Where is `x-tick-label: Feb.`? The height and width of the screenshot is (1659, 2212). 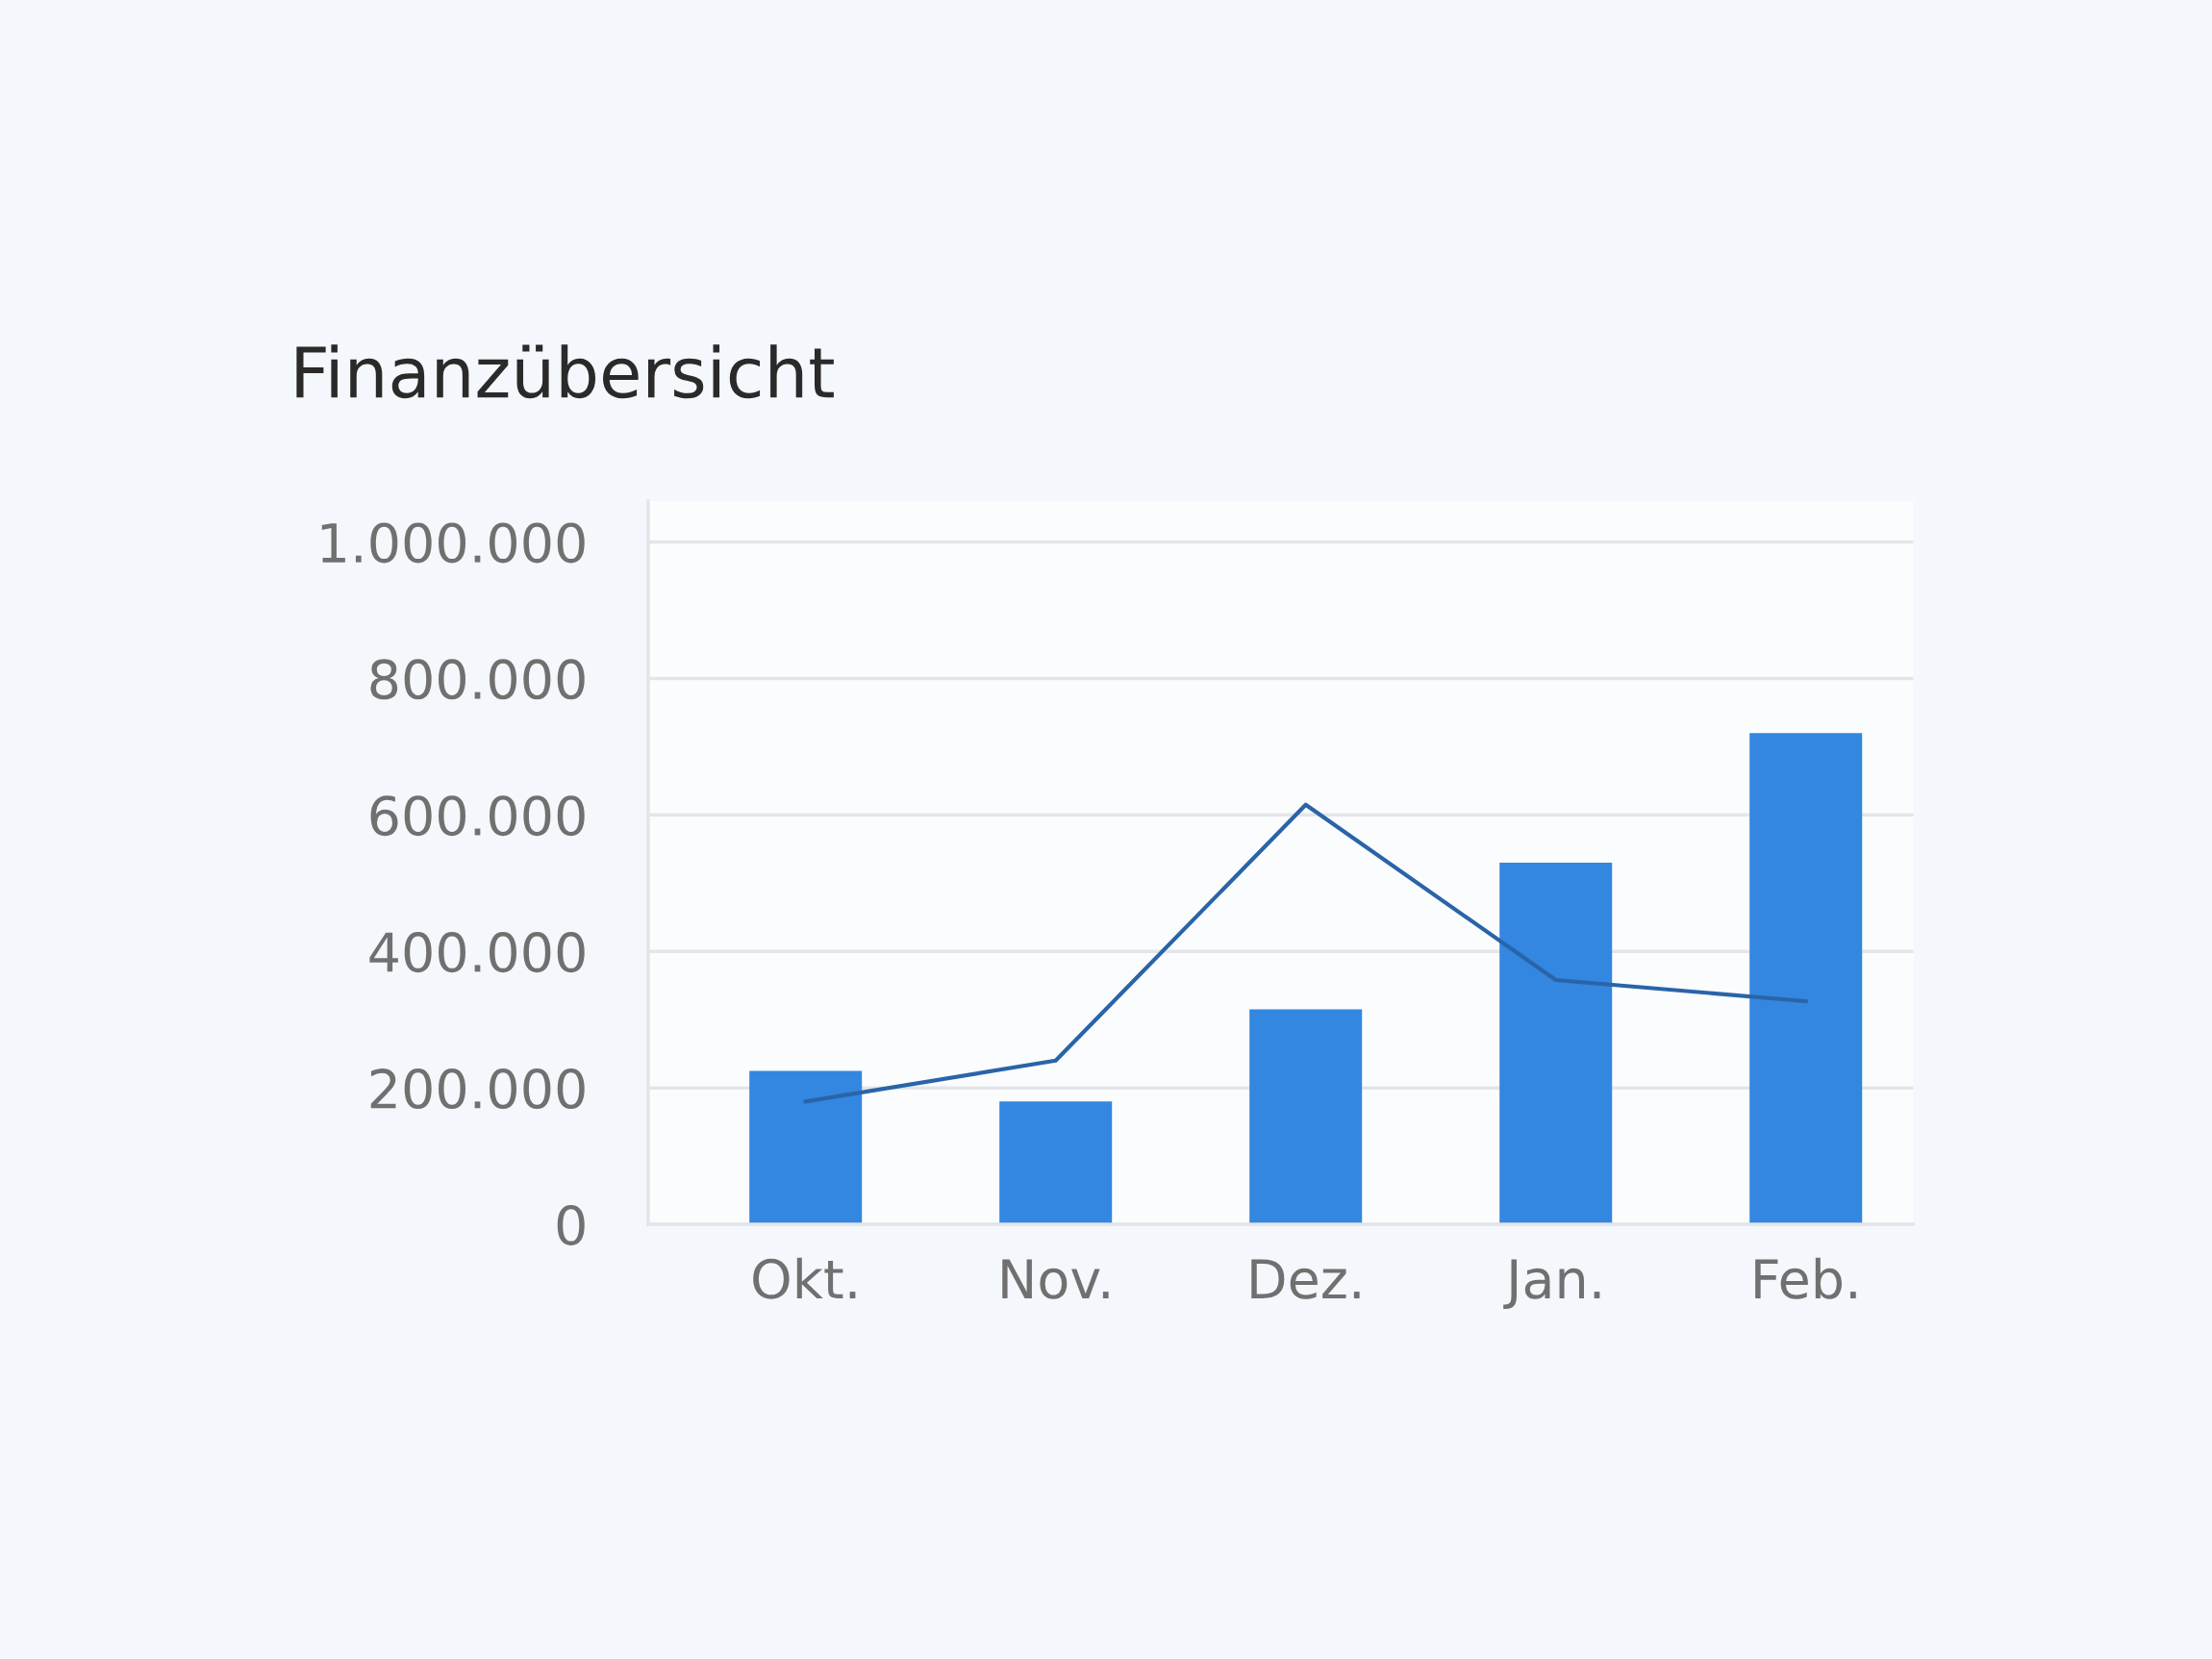 x-tick-label: Feb. is located at coordinates (1806, 1278).